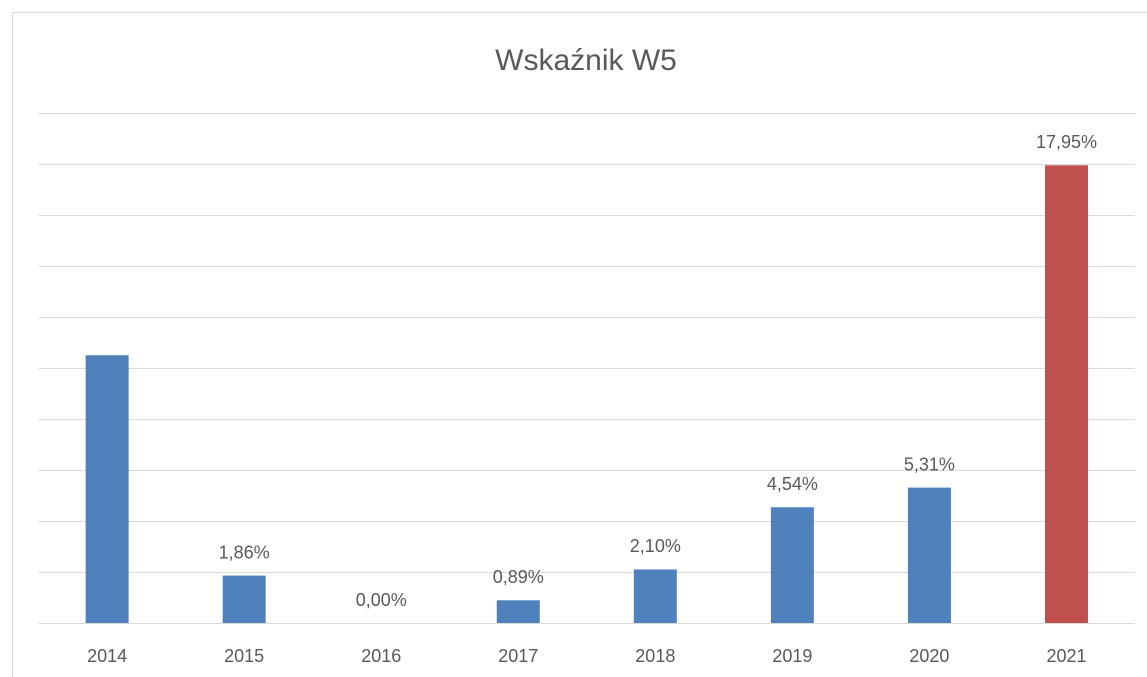  Describe the element at coordinates (929, 464) in the screenshot. I see `data-label: 5,31%` at that location.